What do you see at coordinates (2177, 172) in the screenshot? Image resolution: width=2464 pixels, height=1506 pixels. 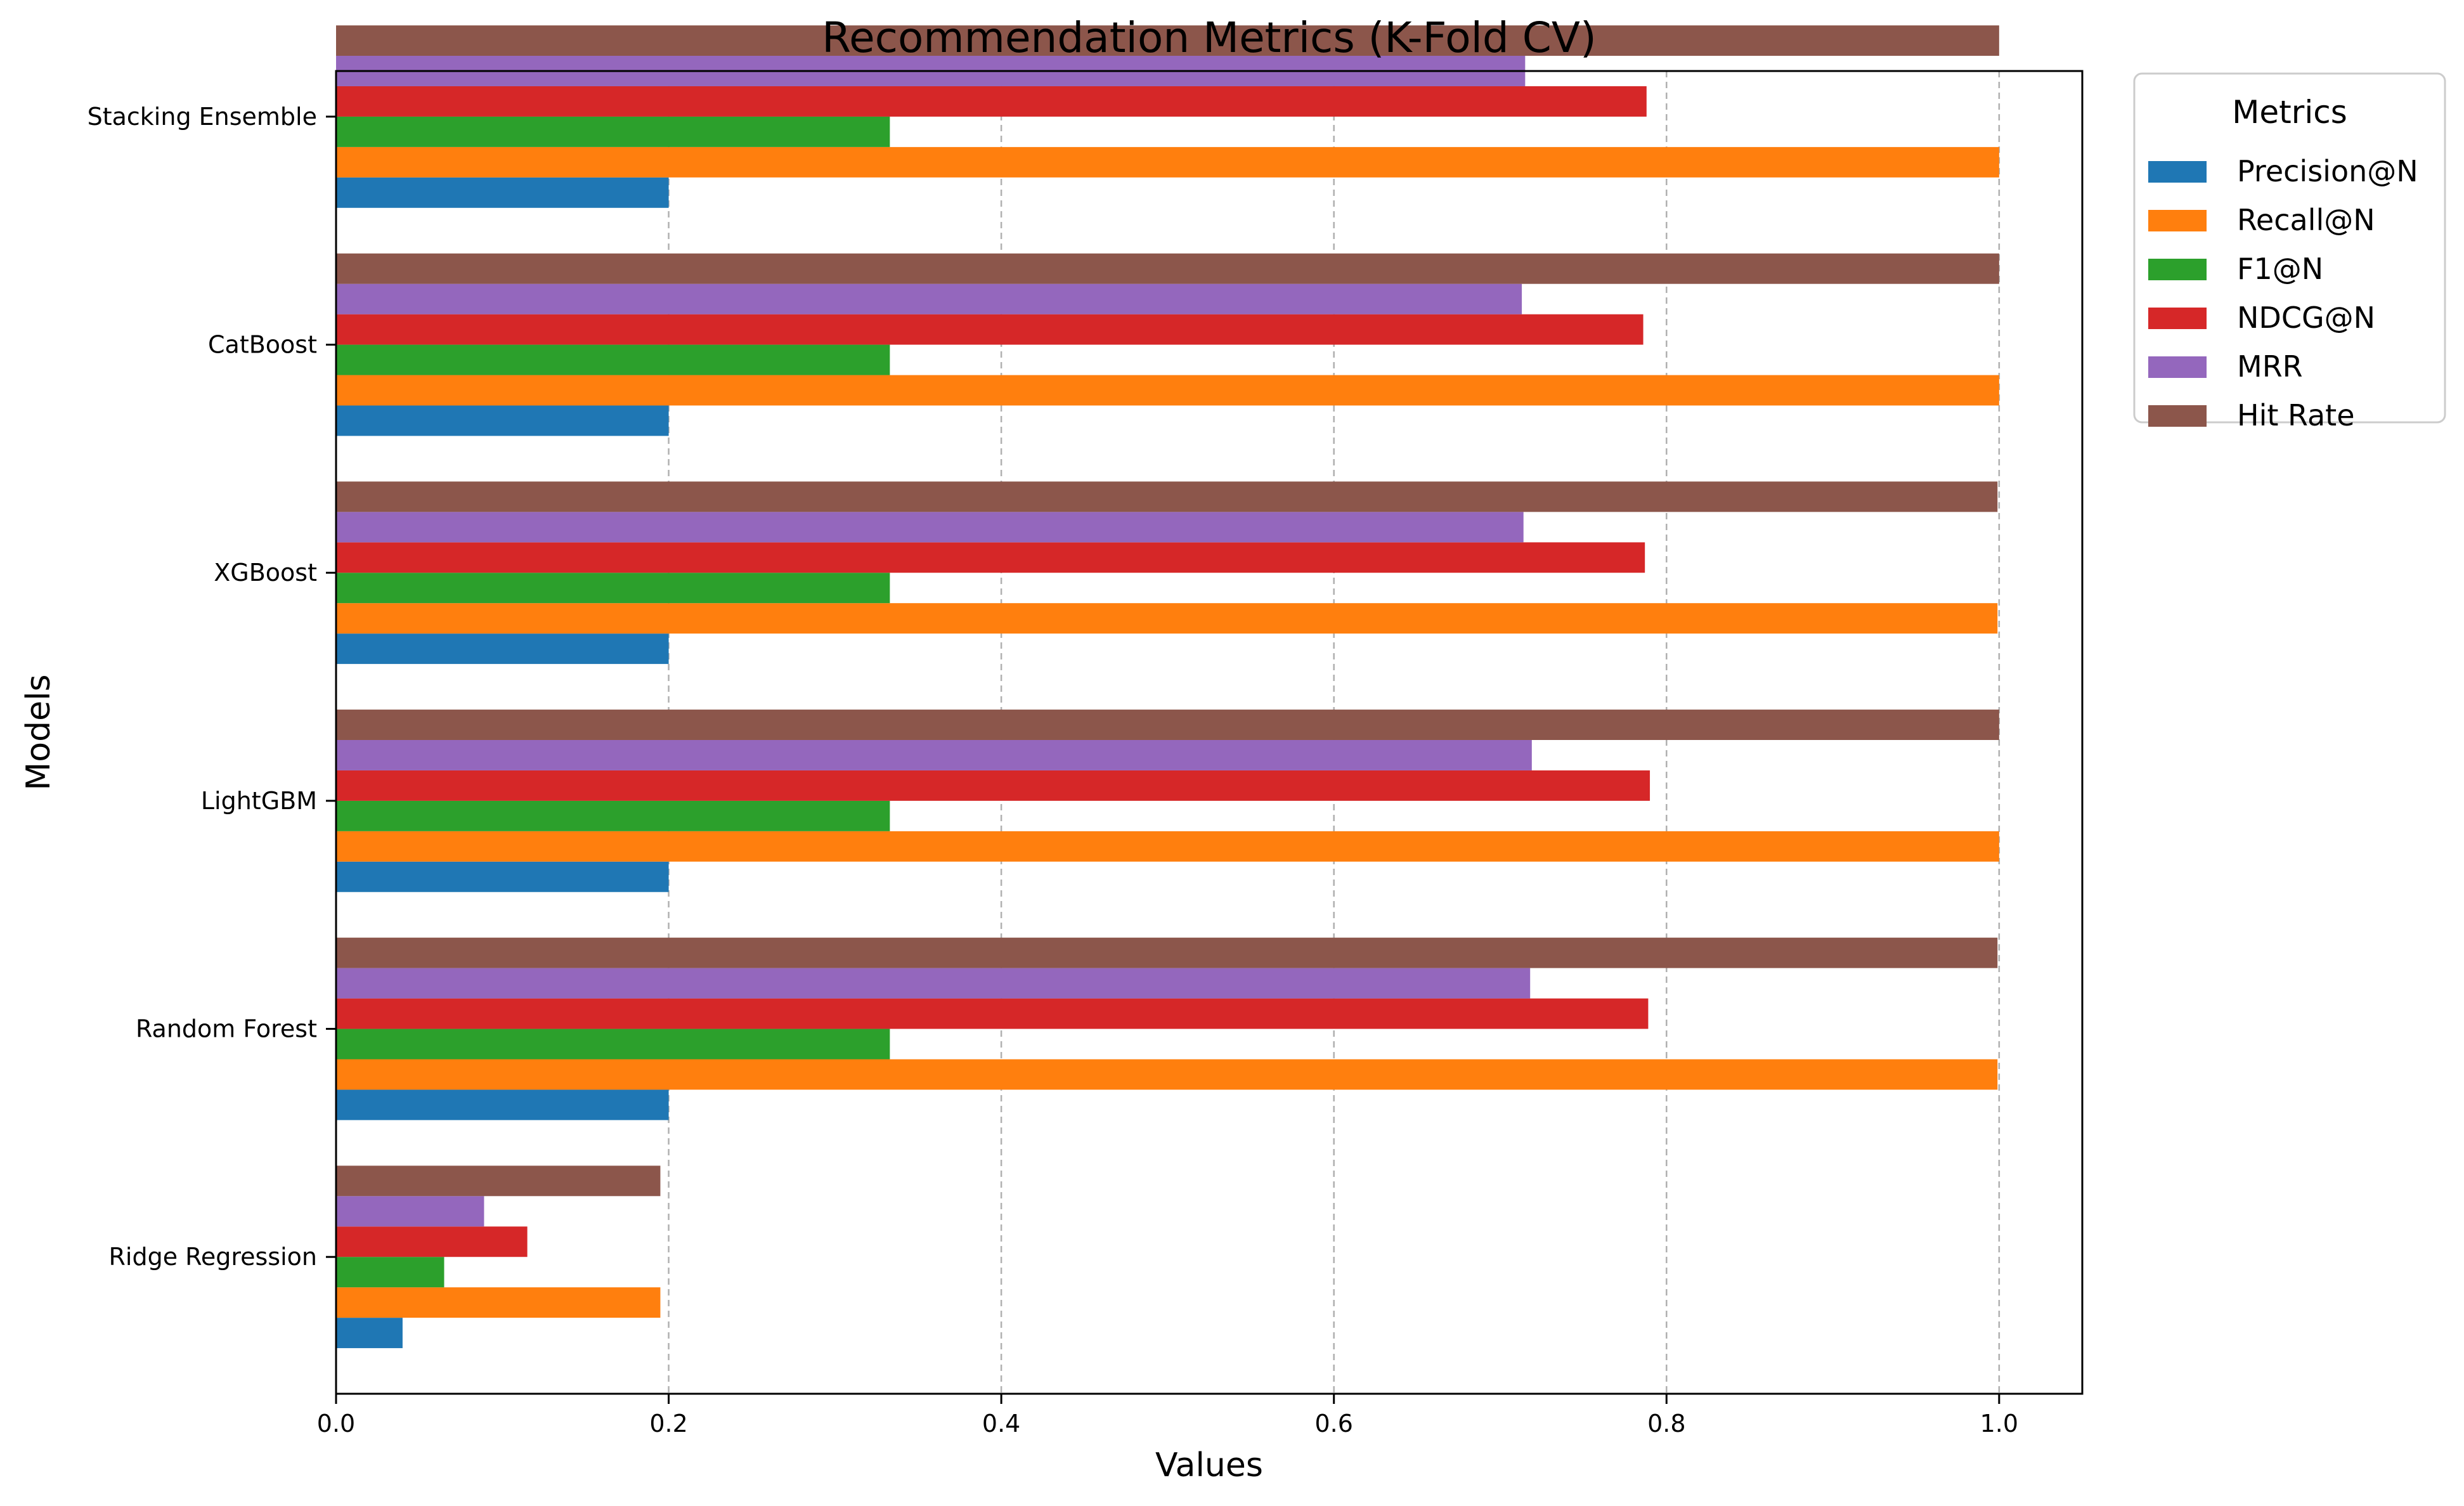 I see `legend-swatch-precision-n` at bounding box center [2177, 172].